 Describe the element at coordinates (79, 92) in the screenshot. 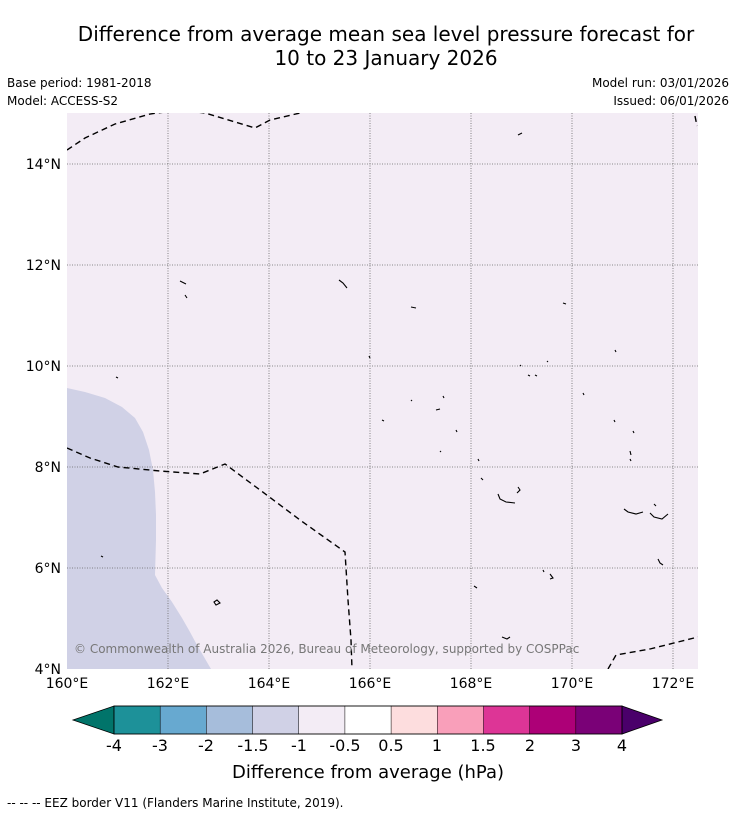

I see `meta-left: Base period: 1981-2018 Model: ACCESS-S2` at that location.